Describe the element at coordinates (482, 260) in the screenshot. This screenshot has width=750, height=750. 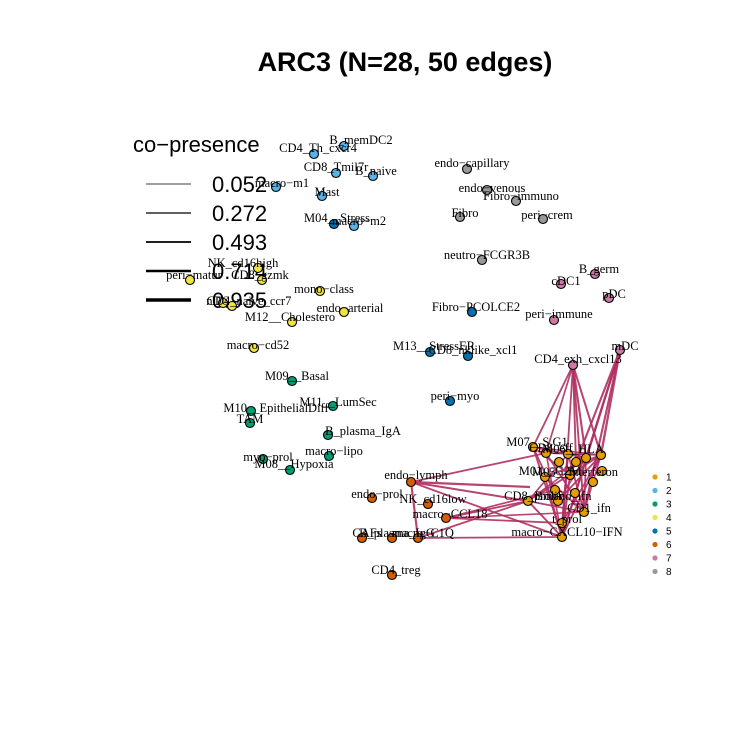
I see `node-neutro-fcgr3b` at that location.